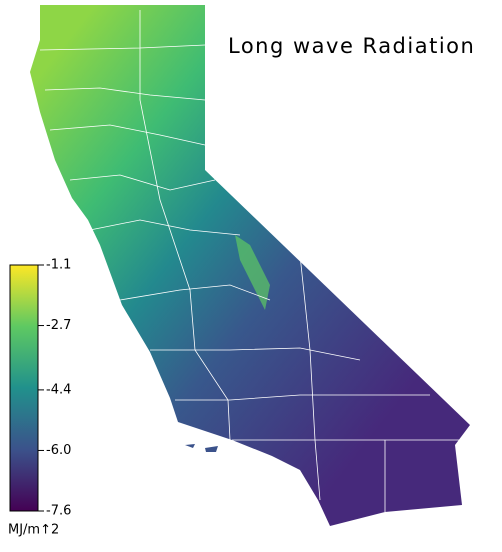  What do you see at coordinates (58, 450) in the screenshot?
I see `colorbar-tick-label: -6.0` at bounding box center [58, 450].